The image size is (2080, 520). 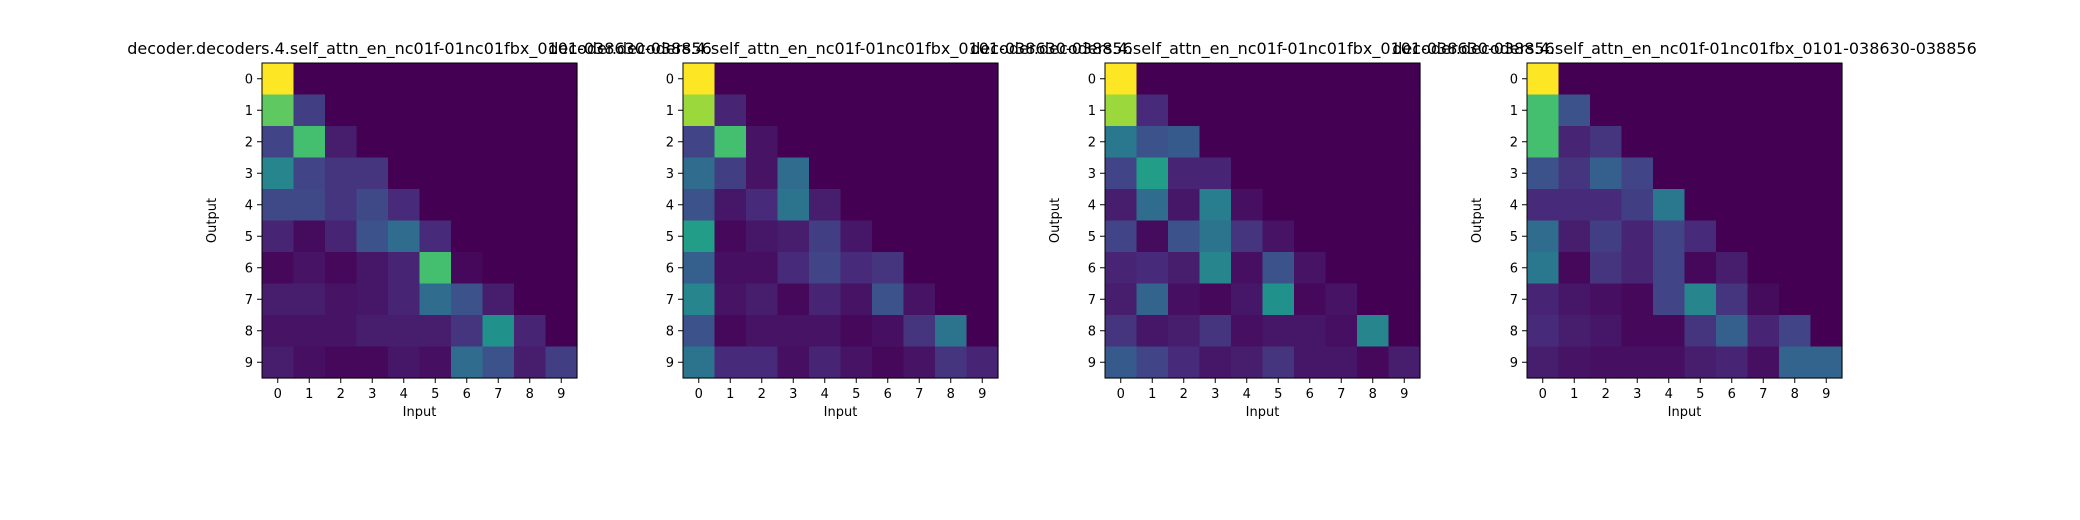 What do you see at coordinates (856, 394) in the screenshot?
I see `x-tick-label: 5` at bounding box center [856, 394].